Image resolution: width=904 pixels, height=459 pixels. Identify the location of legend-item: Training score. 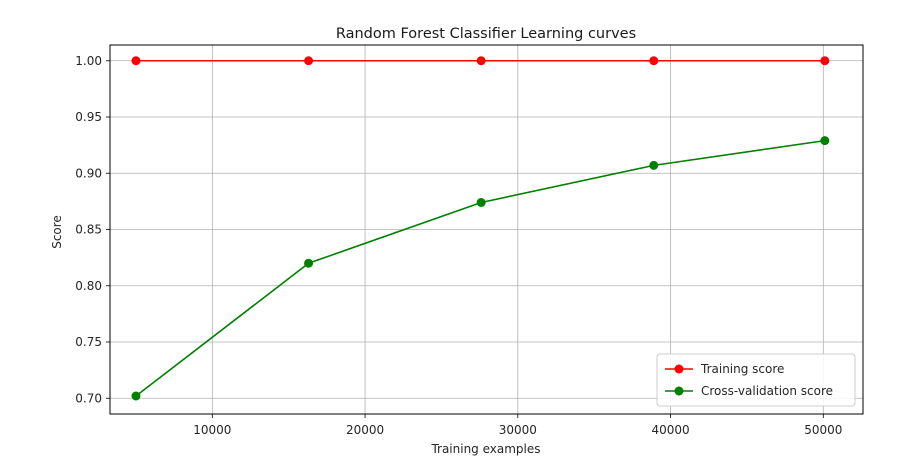
(724, 369).